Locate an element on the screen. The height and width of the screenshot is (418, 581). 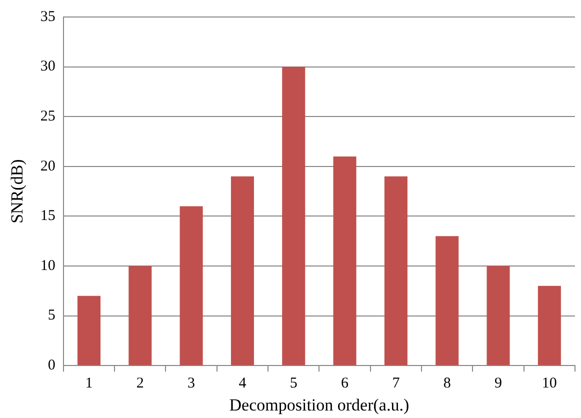
x-tick-label: 2 is located at coordinates (140, 384).